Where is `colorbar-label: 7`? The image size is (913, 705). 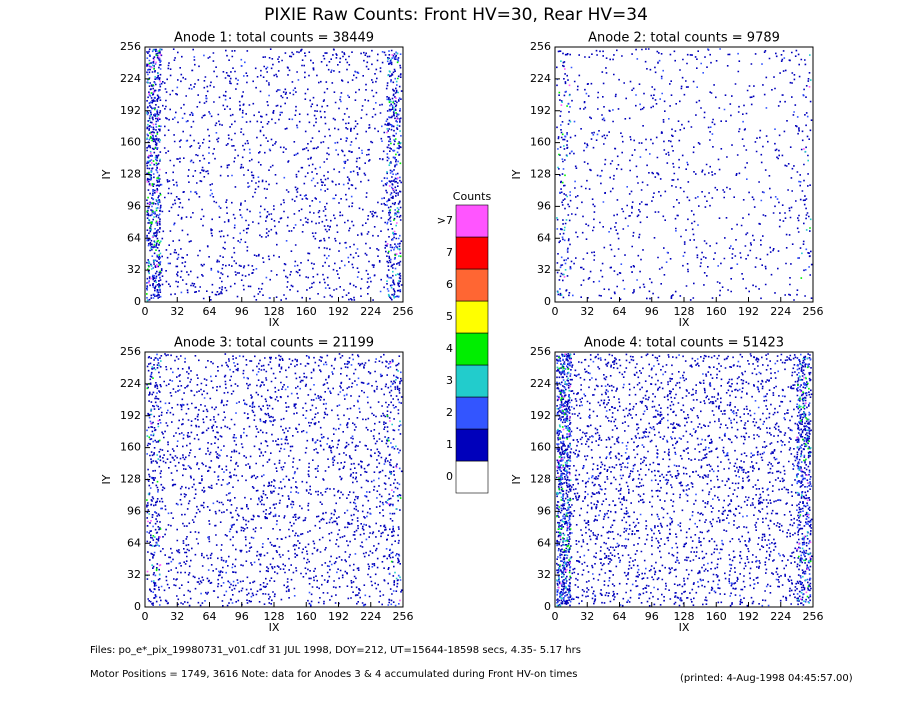
colorbar-label: 7 is located at coordinates (449, 252).